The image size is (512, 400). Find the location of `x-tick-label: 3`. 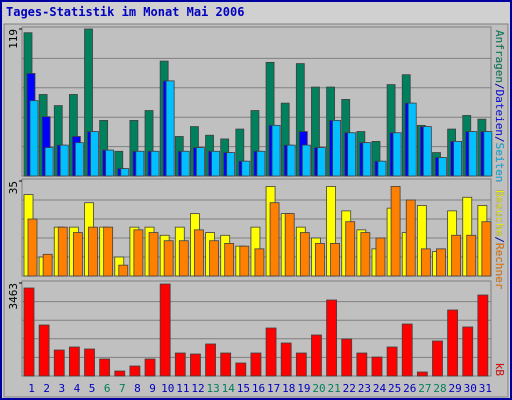

x-tick-label: 3 is located at coordinates (62, 388).